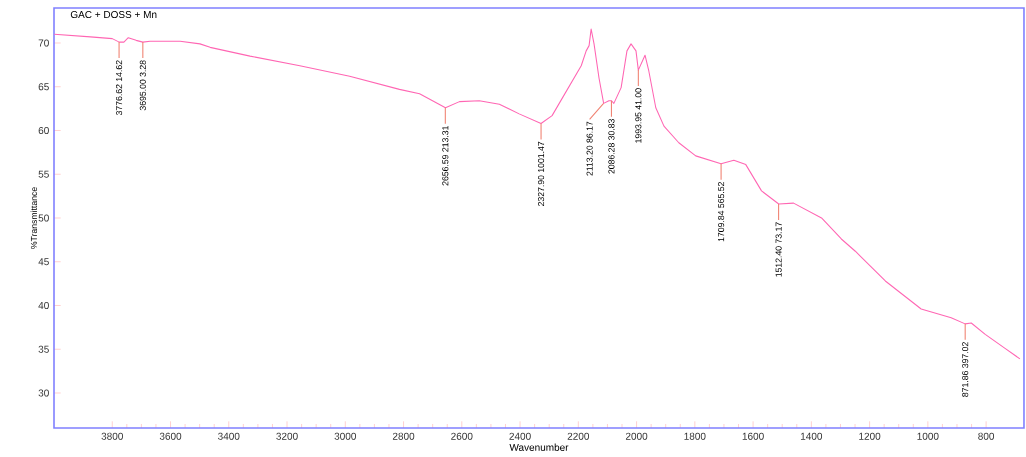  I want to click on x-tick-label: 1200, so click(870, 436).